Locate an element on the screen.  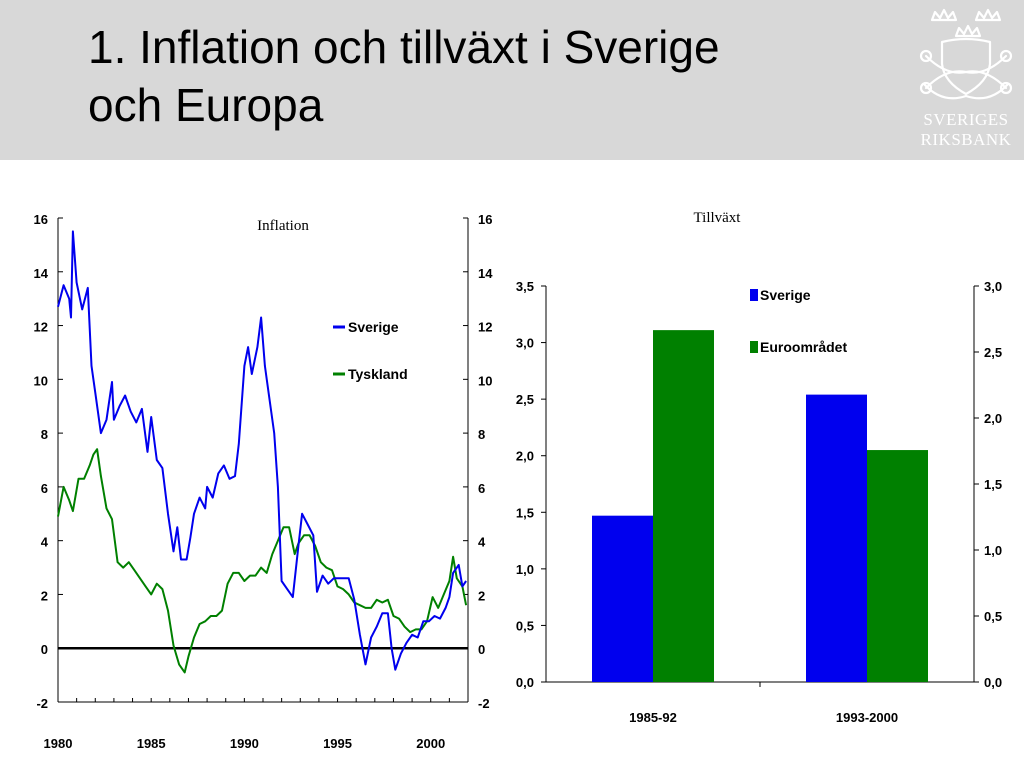
inflation-ytick-label-left: 10 is located at coordinates (41, 380).